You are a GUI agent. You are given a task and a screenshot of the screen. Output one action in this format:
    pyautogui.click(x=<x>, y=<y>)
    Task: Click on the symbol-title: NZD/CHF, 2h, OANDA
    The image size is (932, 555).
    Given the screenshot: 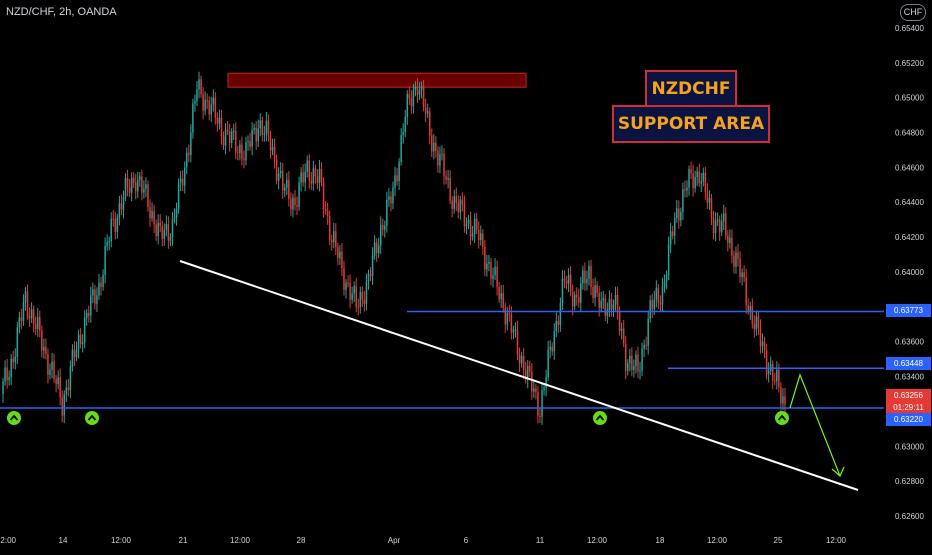 What is the action you would take?
    pyautogui.click(x=61, y=12)
    